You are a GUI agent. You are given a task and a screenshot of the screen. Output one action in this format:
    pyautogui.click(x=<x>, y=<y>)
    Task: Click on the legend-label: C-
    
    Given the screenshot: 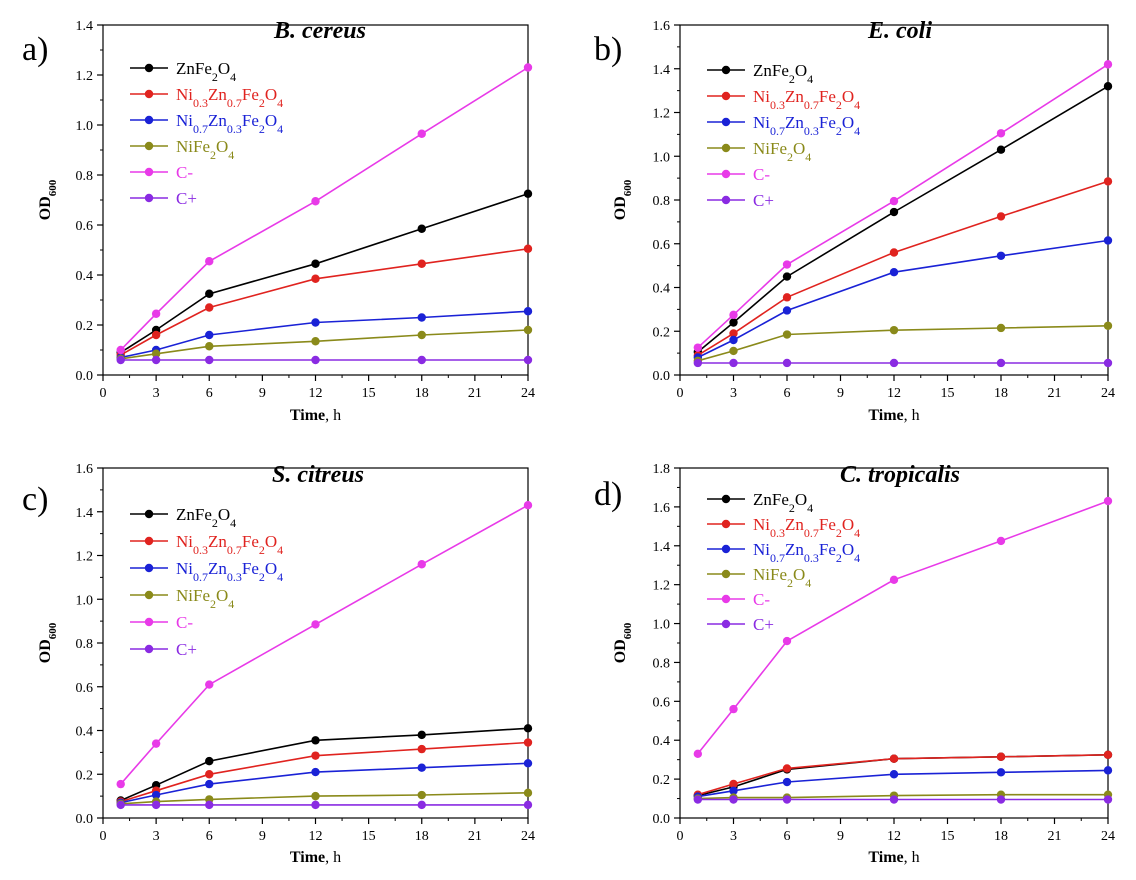 What is the action you would take?
    pyautogui.click(x=184, y=622)
    